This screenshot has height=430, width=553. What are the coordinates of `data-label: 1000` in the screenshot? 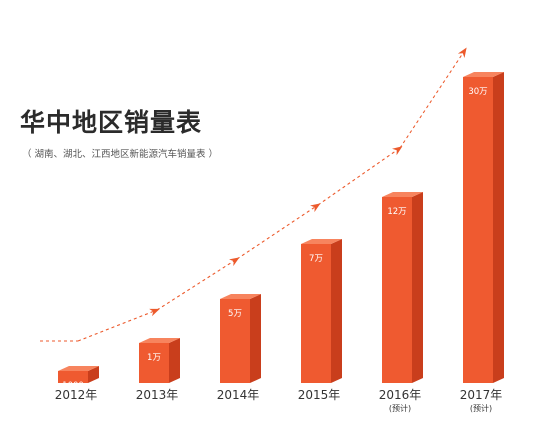 It's located at (73, 386).